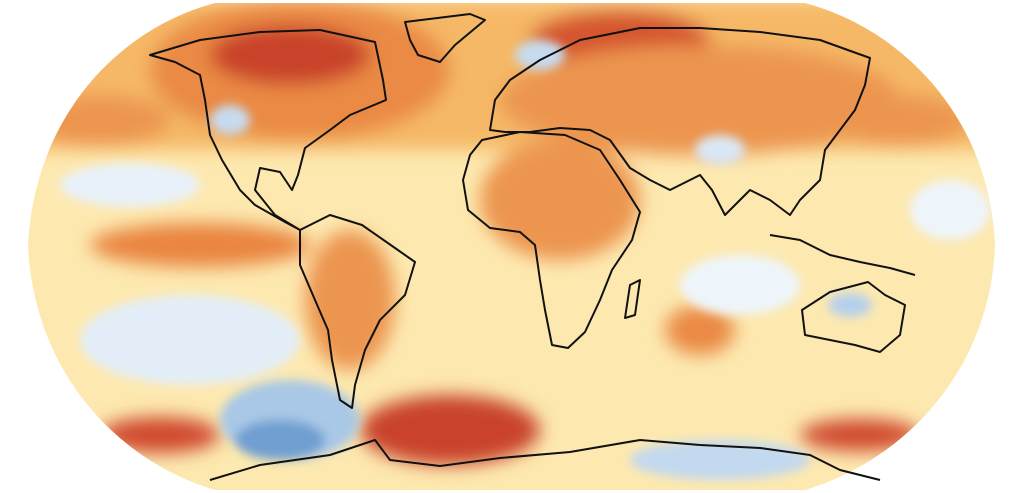 This screenshot has height=493, width=1024. I want to click on pacific-cool, so click(130, 185).